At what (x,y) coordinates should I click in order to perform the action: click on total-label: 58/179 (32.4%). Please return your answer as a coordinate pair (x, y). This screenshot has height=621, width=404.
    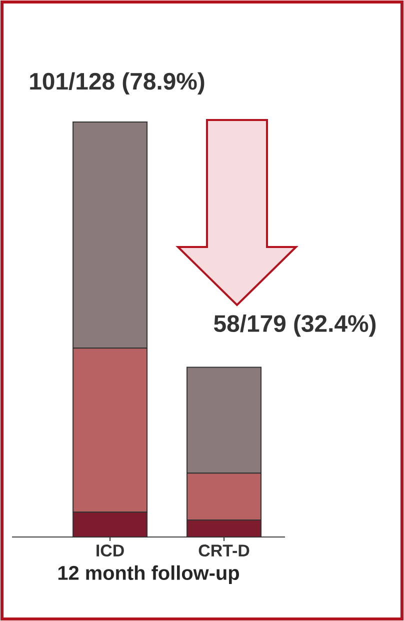
    Looking at the image, I should click on (295, 325).